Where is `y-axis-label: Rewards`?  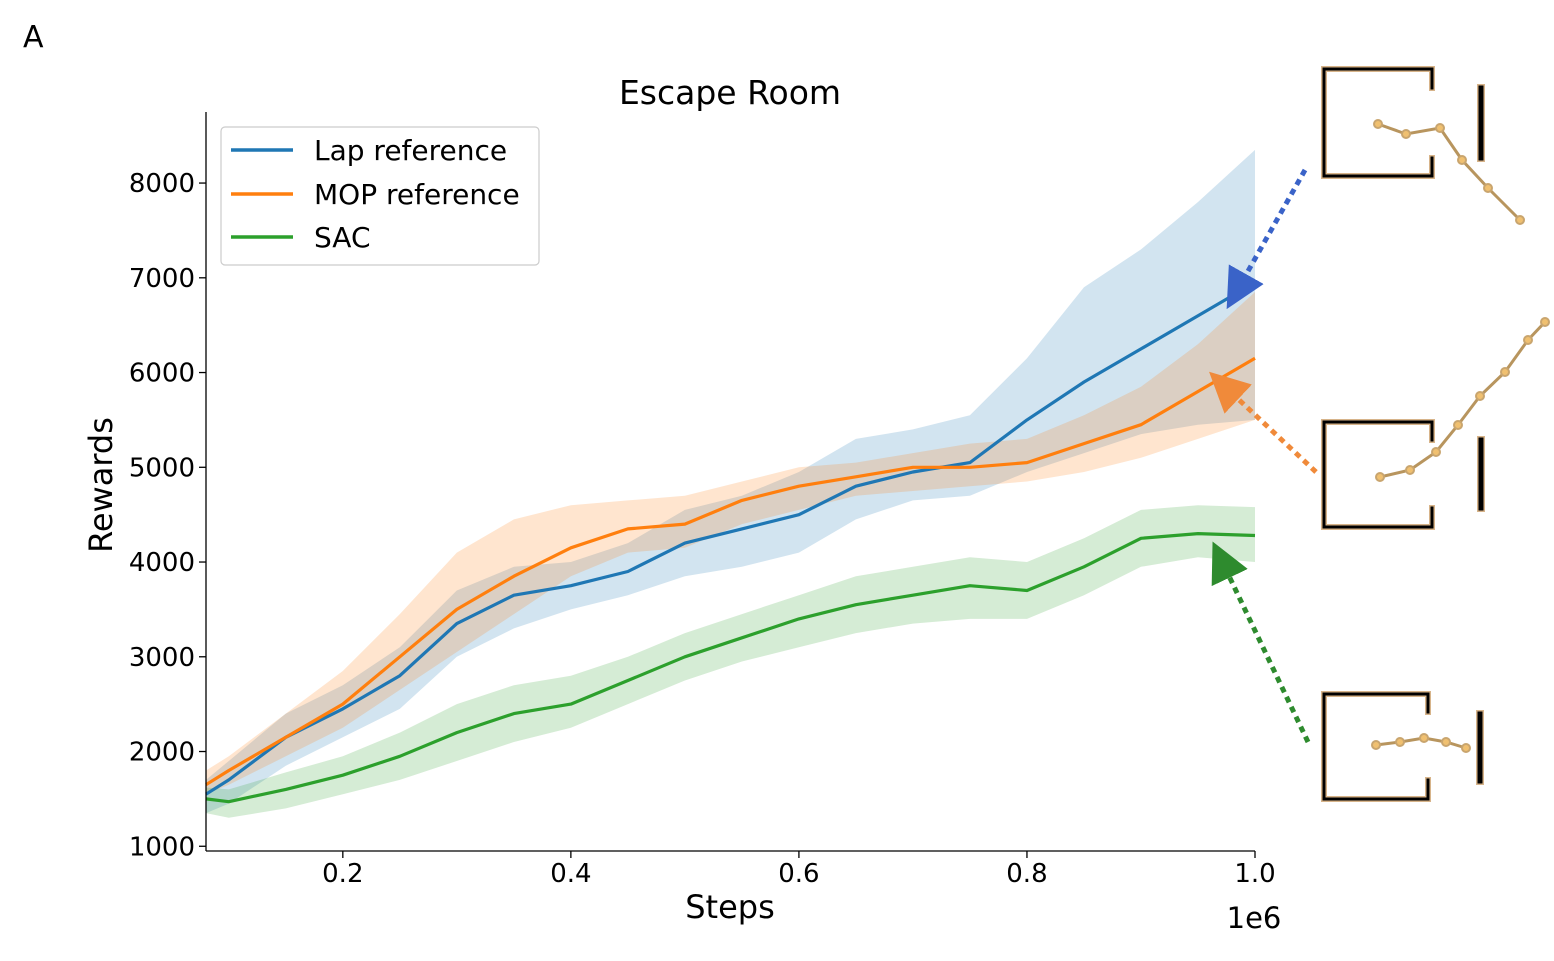 y-axis-label: Rewards is located at coordinates (101, 485).